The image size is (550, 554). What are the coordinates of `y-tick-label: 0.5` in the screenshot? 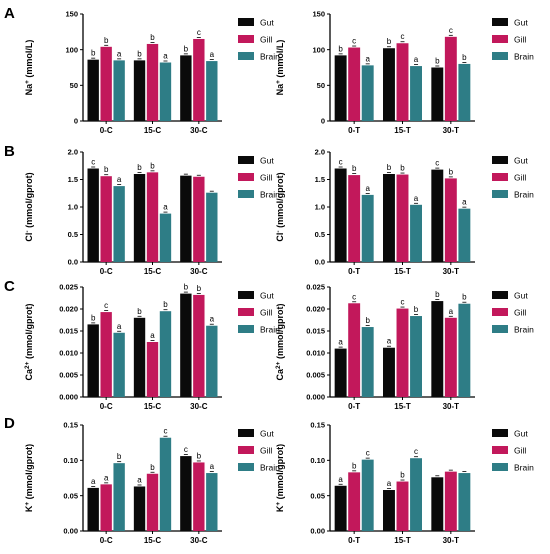 It's located at (73, 234).